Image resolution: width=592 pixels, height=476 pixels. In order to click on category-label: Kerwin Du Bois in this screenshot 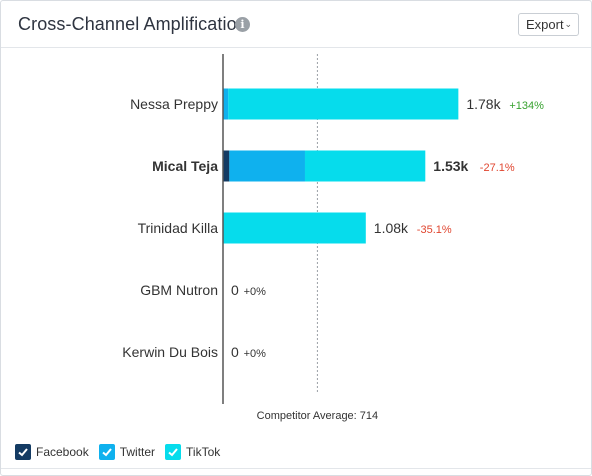, I will do `click(170, 352)`.